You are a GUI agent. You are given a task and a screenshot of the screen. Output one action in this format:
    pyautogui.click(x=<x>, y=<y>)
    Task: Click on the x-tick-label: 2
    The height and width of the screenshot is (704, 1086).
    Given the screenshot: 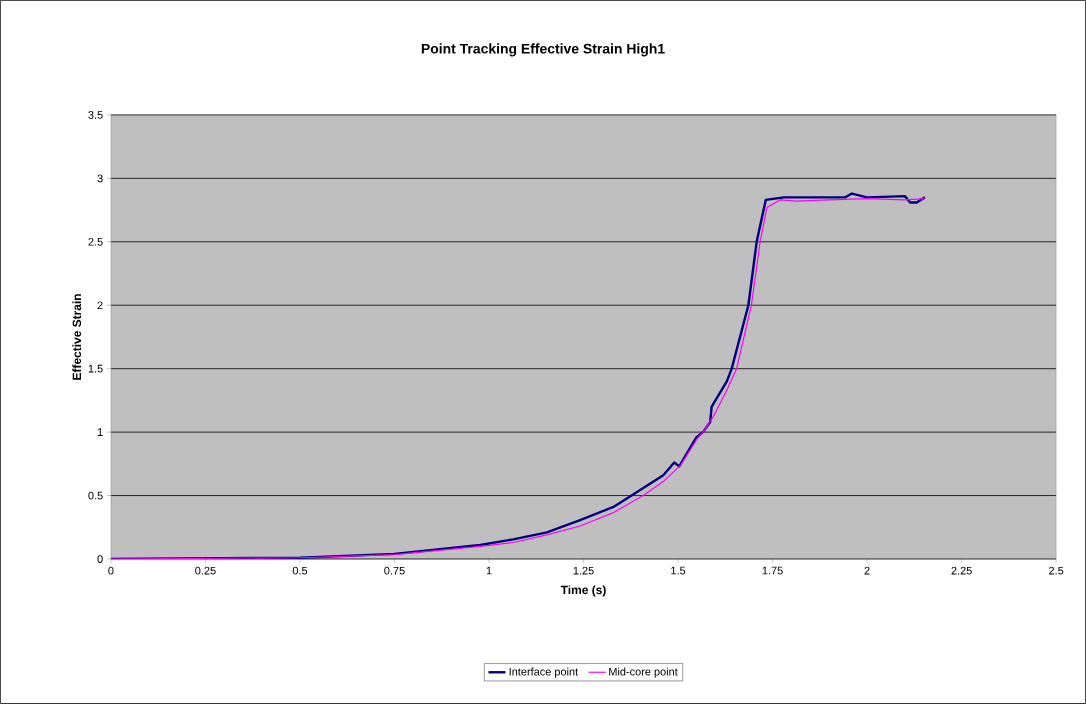 What is the action you would take?
    pyautogui.click(x=867, y=570)
    